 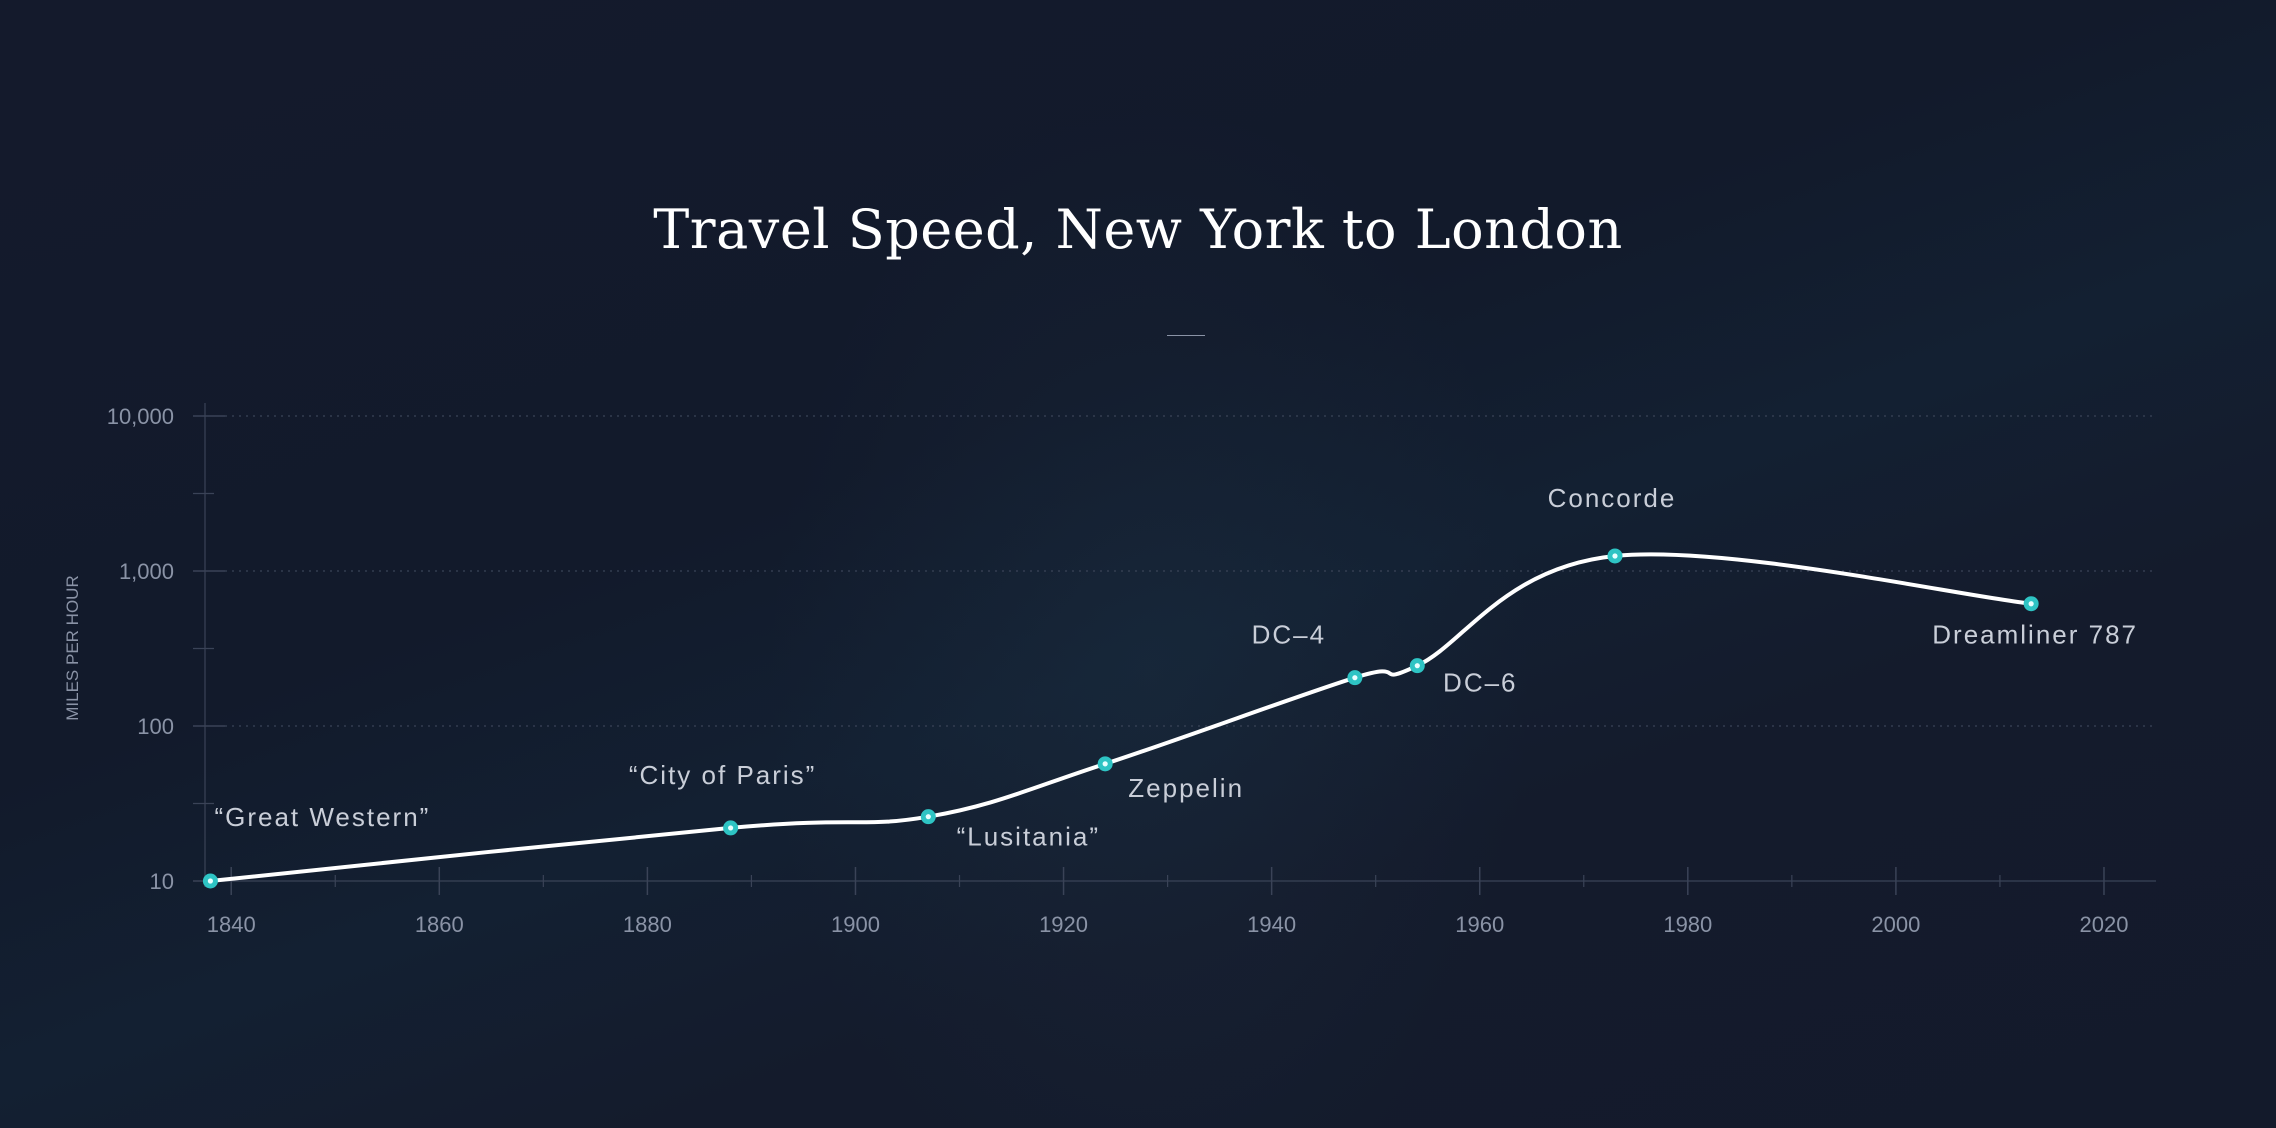 I want to click on data-label: Concorde, so click(x=1612, y=498).